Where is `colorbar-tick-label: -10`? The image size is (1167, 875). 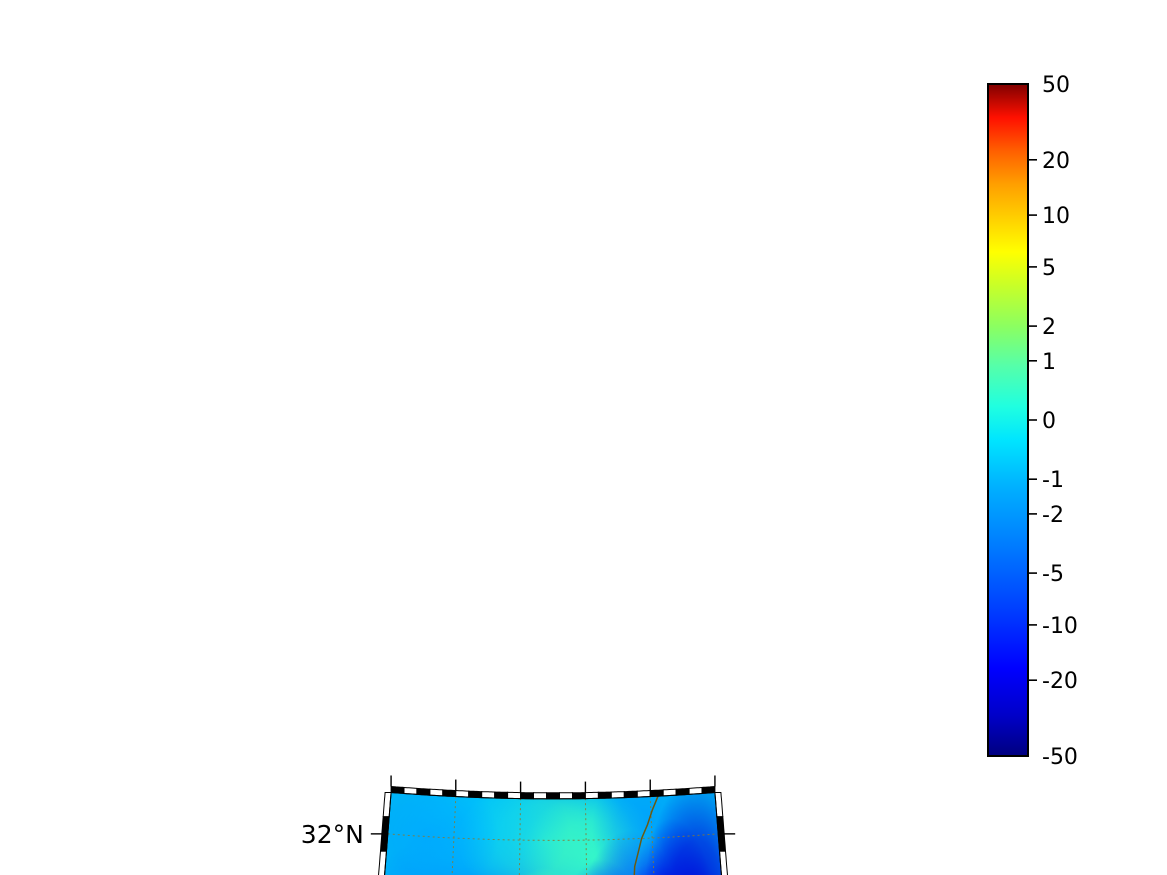
colorbar-tick-label: -10 is located at coordinates (1060, 626).